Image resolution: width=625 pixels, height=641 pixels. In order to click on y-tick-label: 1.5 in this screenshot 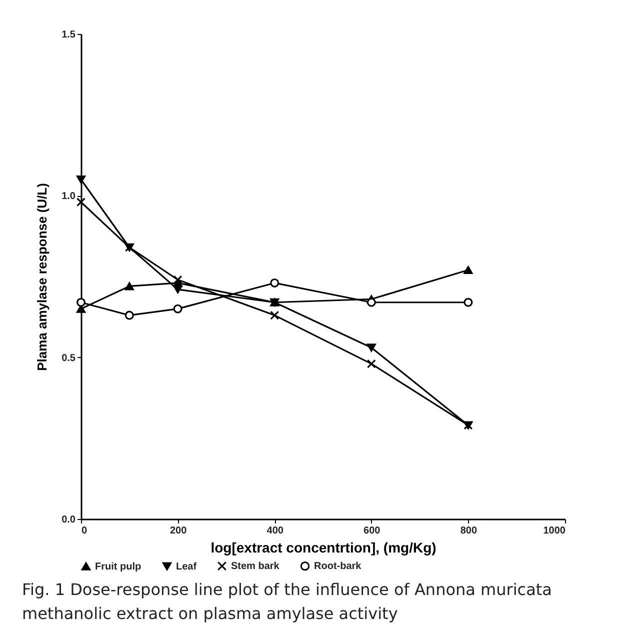, I will do `click(69, 35)`.